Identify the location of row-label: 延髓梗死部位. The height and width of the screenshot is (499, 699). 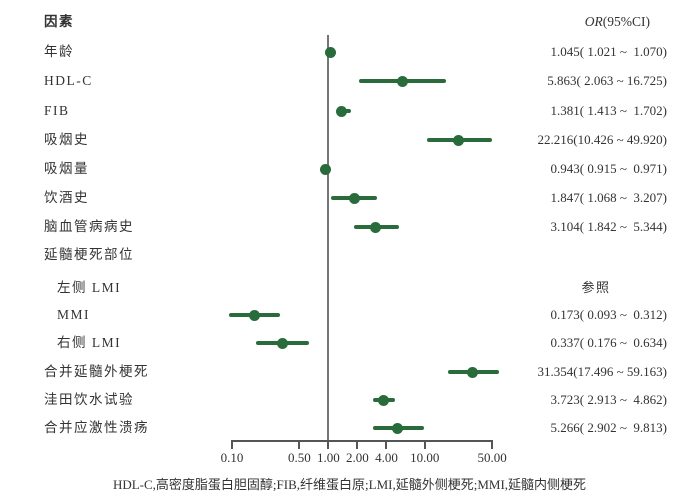
(89, 254).